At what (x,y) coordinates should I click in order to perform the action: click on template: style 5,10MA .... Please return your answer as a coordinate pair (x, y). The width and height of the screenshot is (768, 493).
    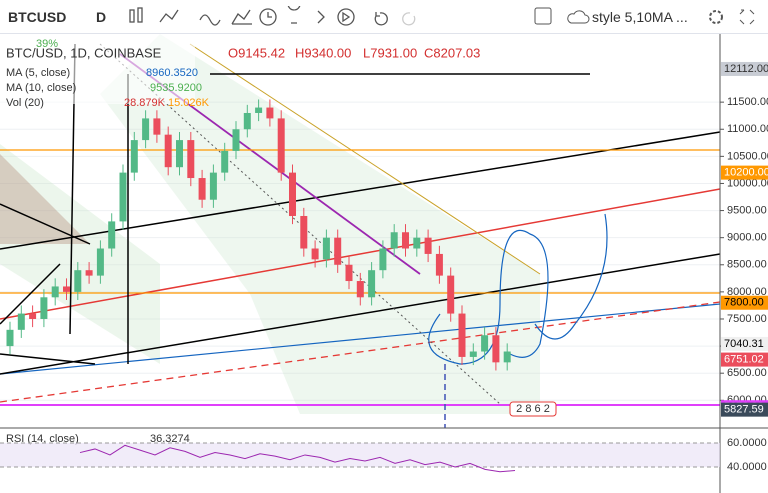
    Looking at the image, I should click on (640, 16).